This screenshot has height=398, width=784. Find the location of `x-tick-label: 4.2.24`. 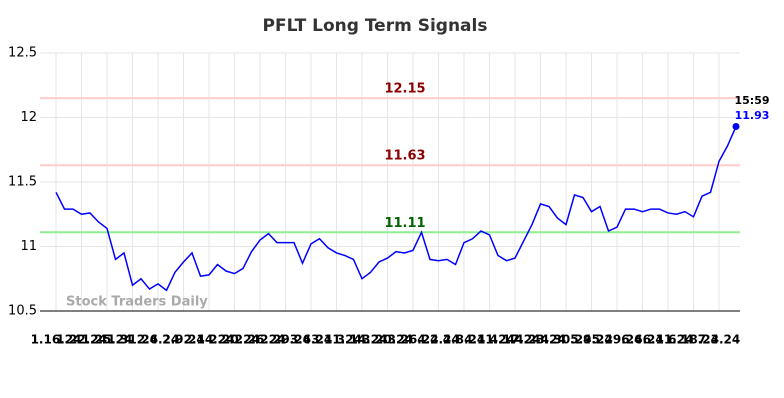

x-tick-label: 4.2.24 is located at coordinates (438, 340).